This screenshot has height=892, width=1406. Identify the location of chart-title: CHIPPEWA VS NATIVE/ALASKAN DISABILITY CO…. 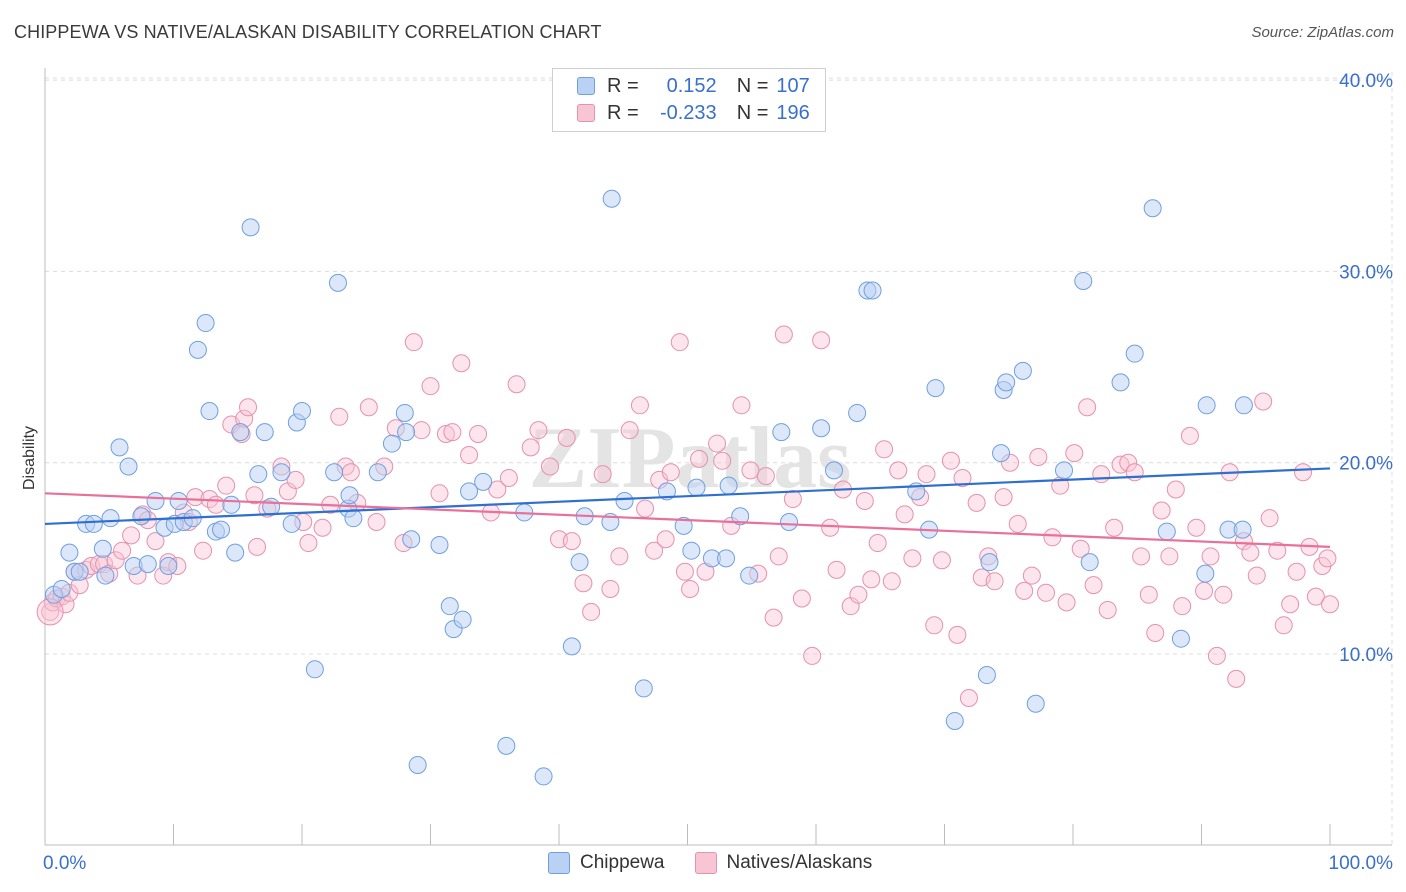
(308, 32).